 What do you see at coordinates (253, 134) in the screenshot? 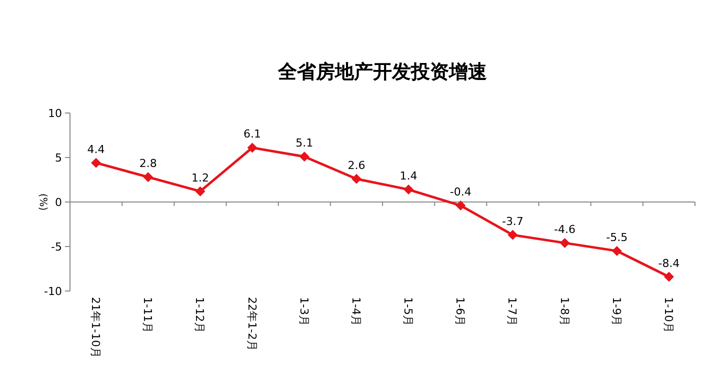
I see `data-label: 6.1` at bounding box center [253, 134].